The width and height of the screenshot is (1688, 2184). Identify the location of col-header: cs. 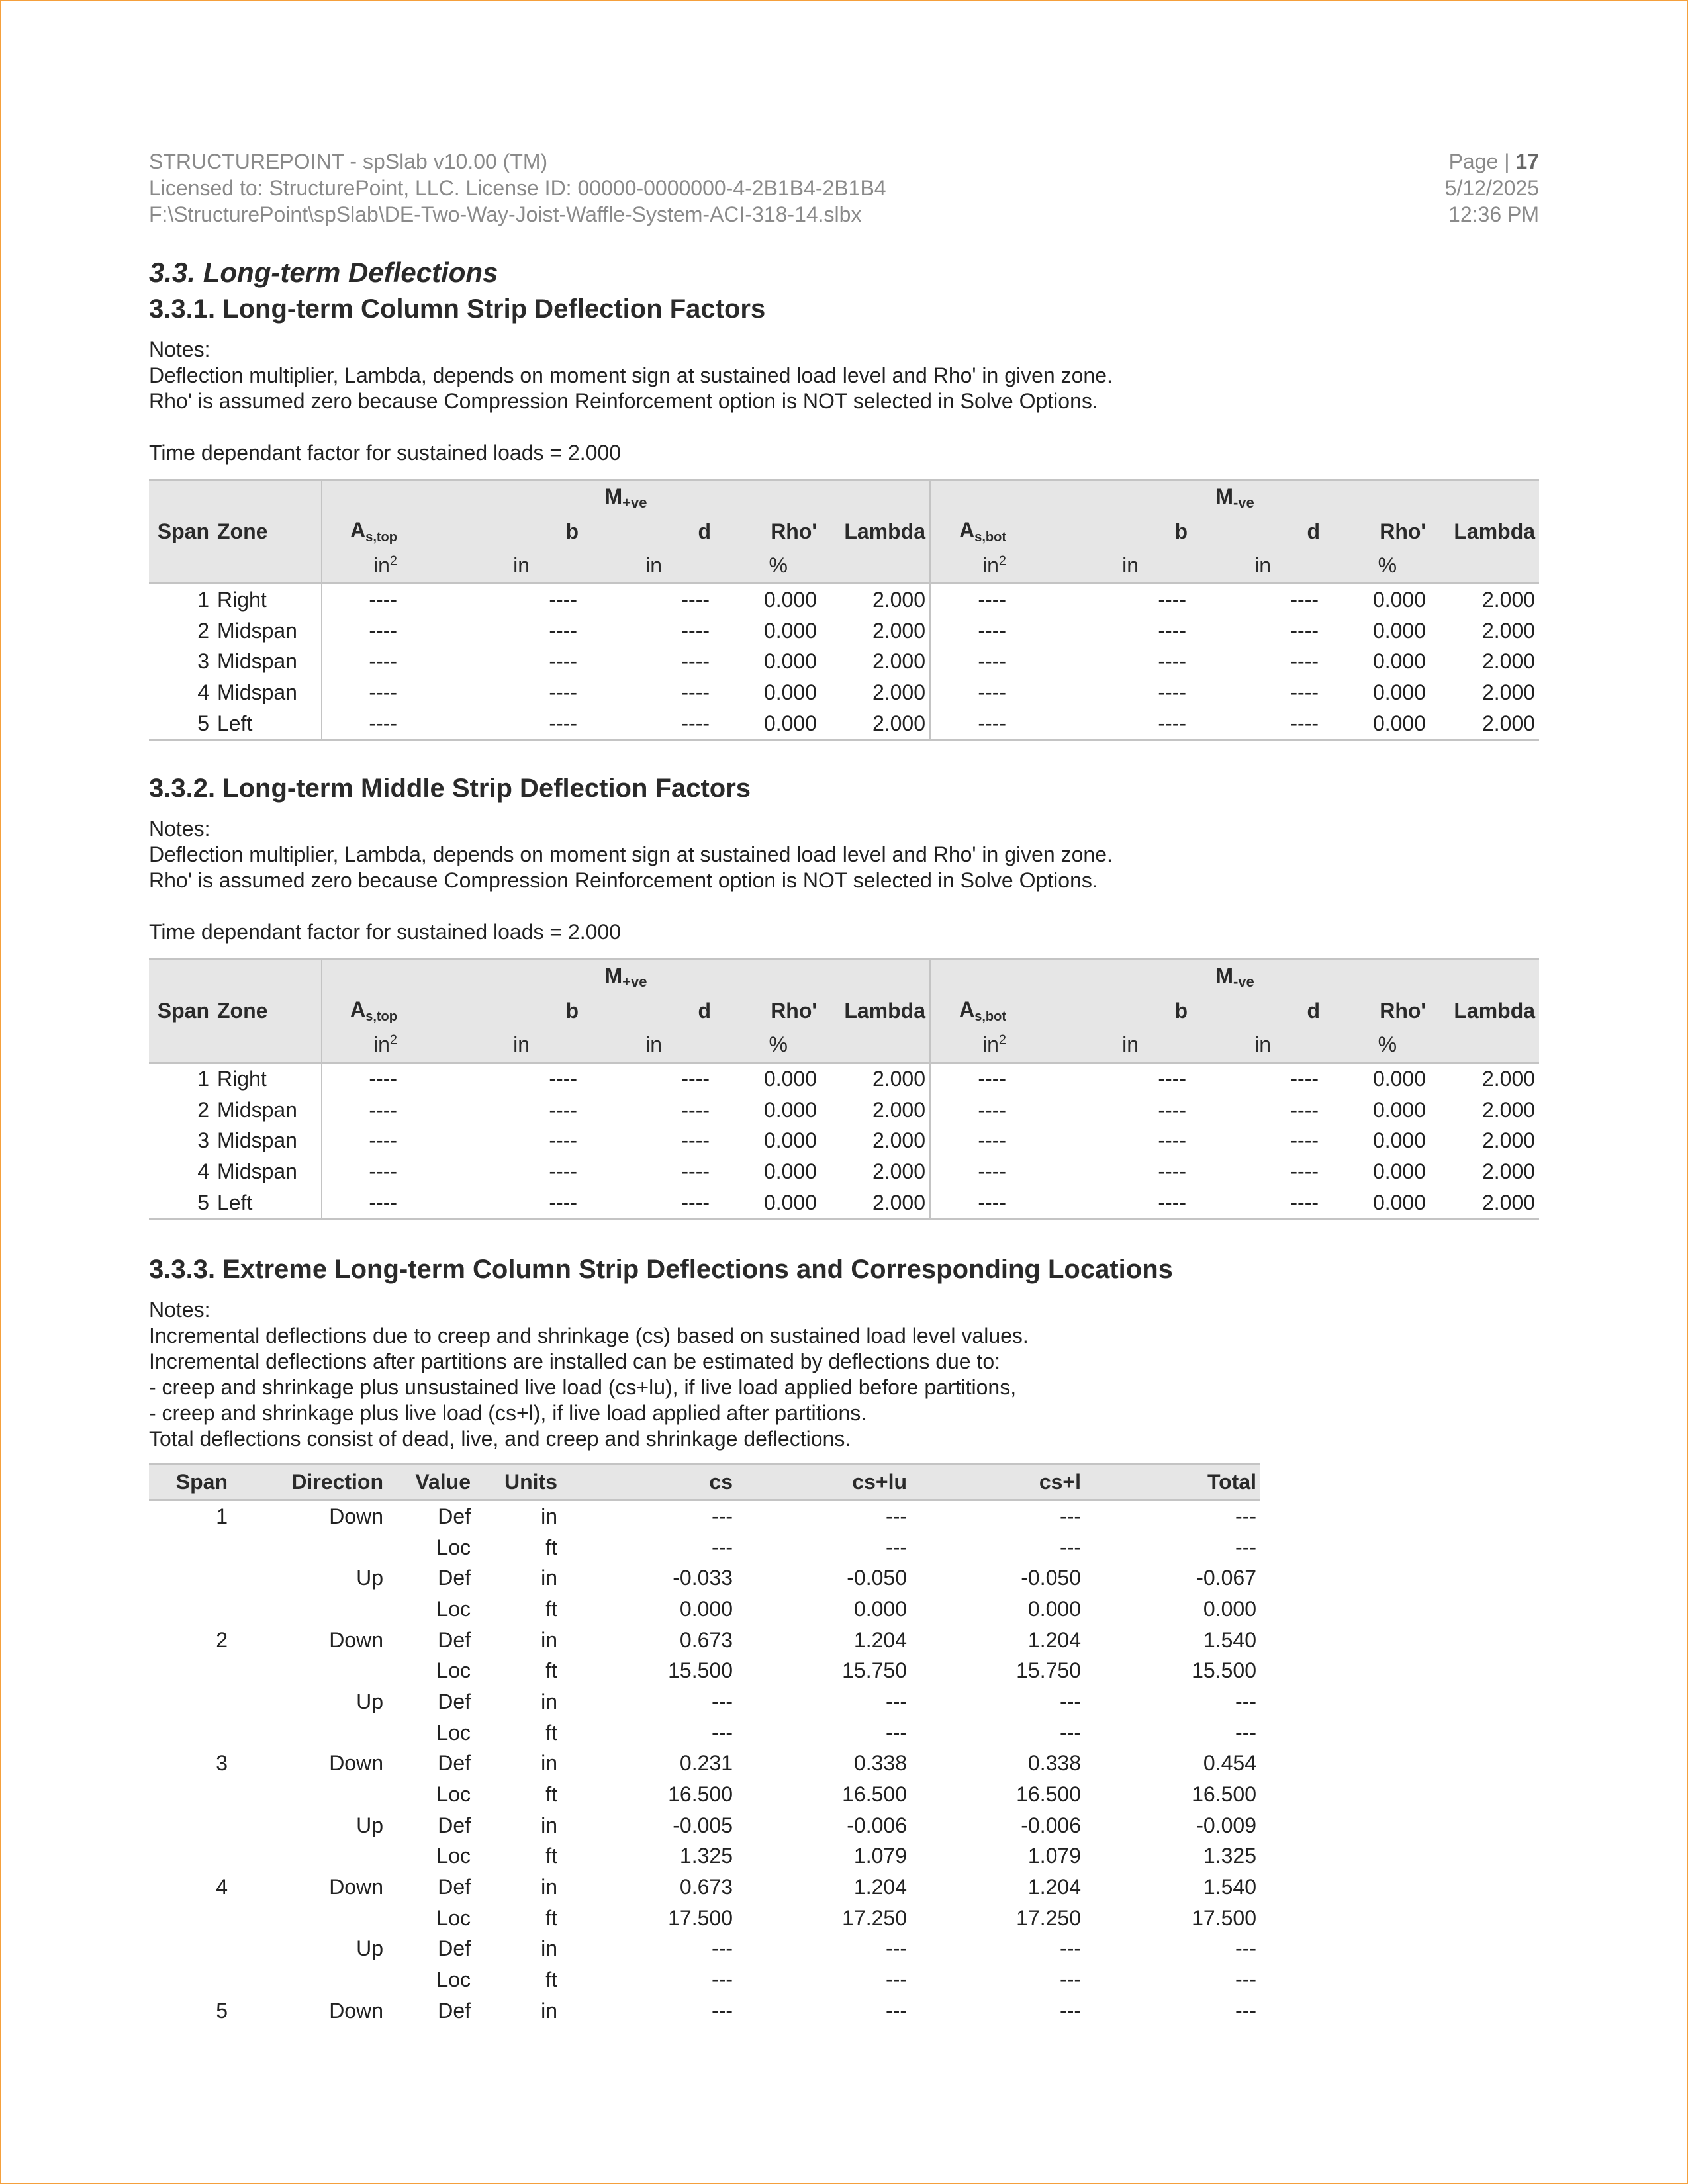
(721, 1482).